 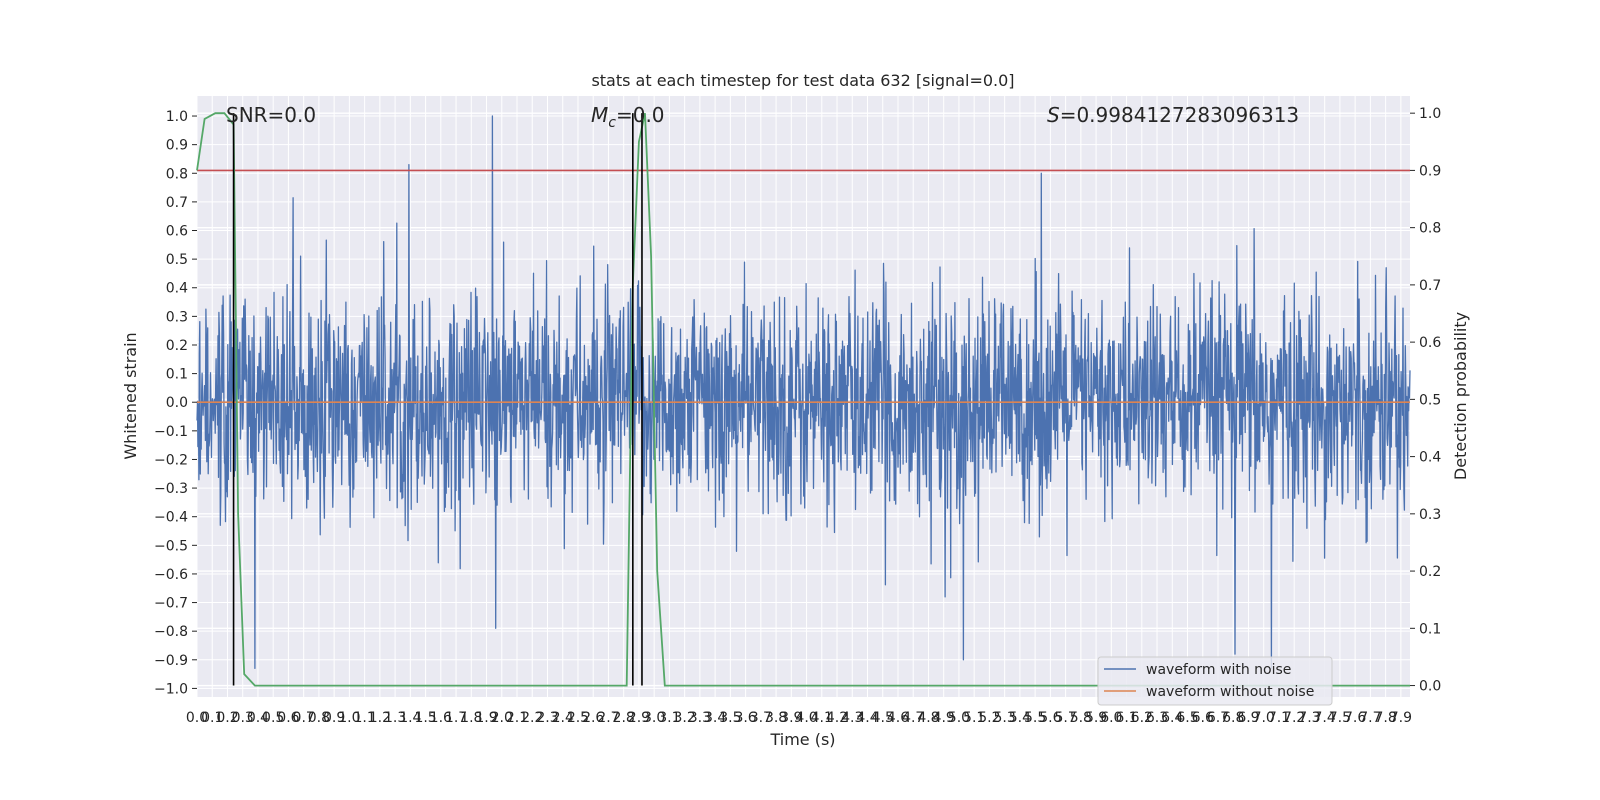 I want to click on y2-tick-label: 0.1, so click(x=1430, y=629).